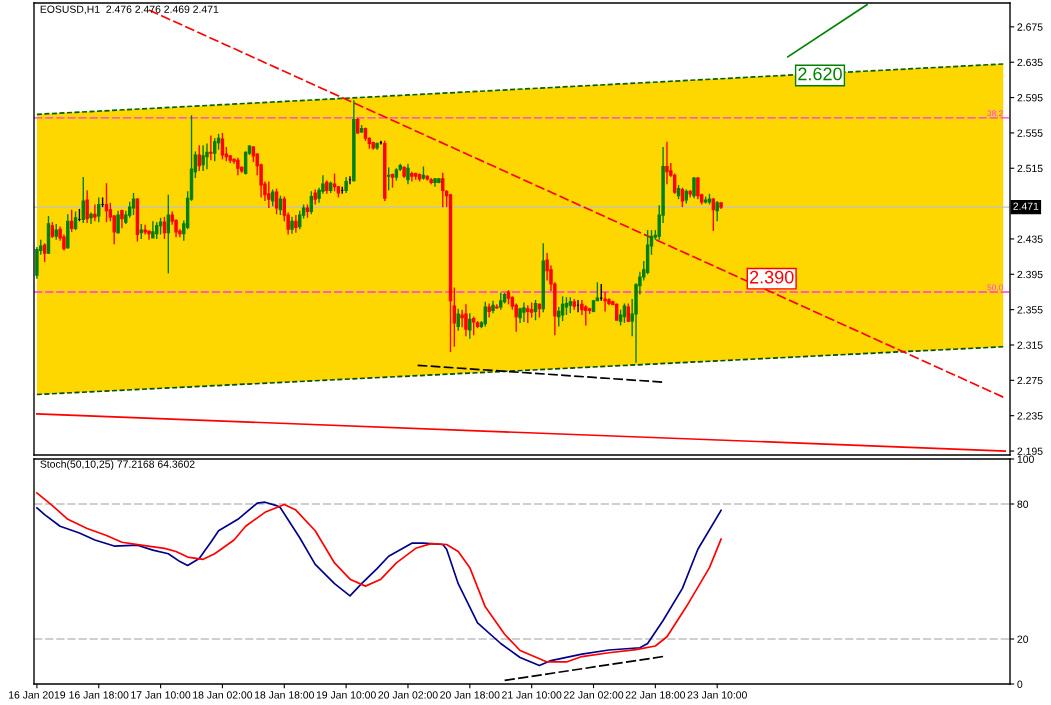 This screenshot has width=1051, height=705. I want to click on x-tick-label: 17 Jan 10:00, so click(161, 695).